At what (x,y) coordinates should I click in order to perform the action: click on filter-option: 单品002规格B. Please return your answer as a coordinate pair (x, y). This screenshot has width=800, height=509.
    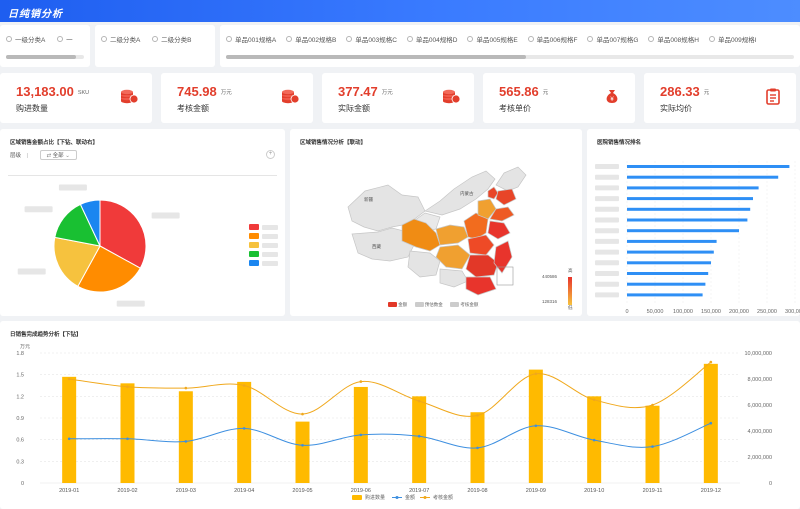
    Looking at the image, I should click on (311, 39).